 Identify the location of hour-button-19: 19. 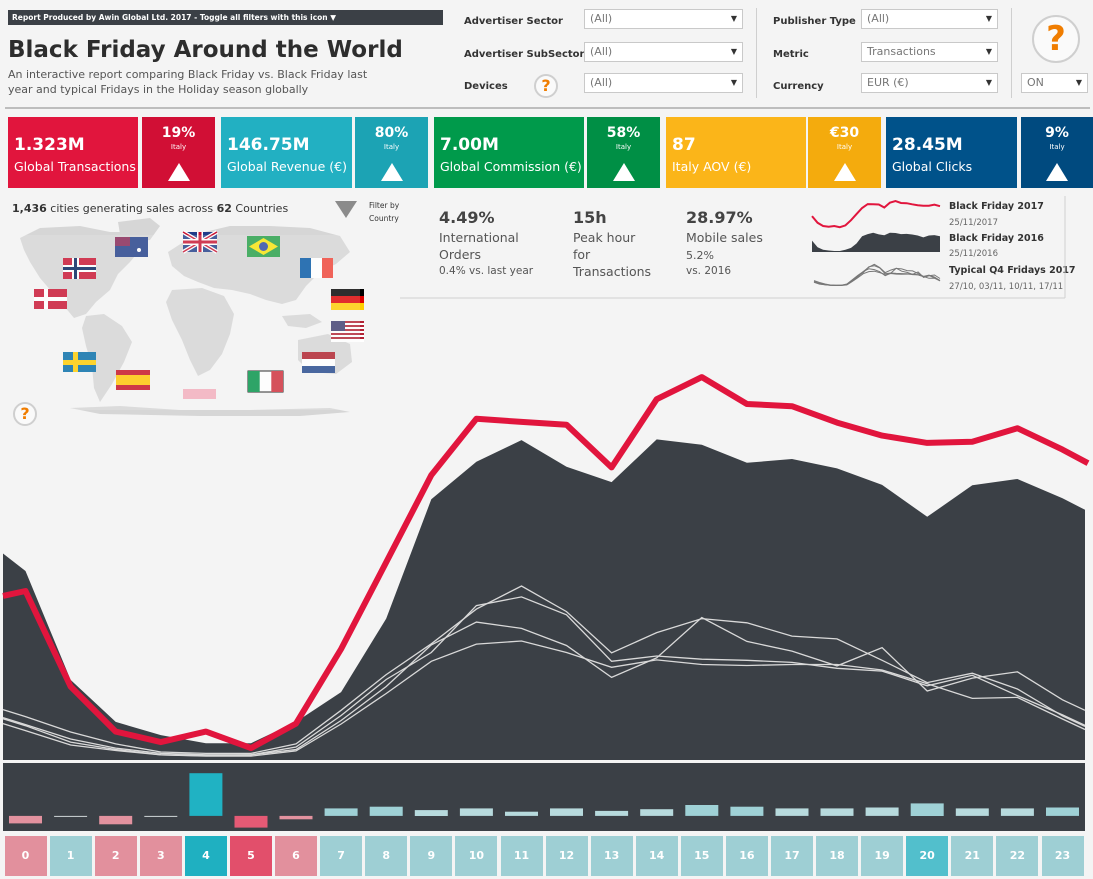
(882, 856).